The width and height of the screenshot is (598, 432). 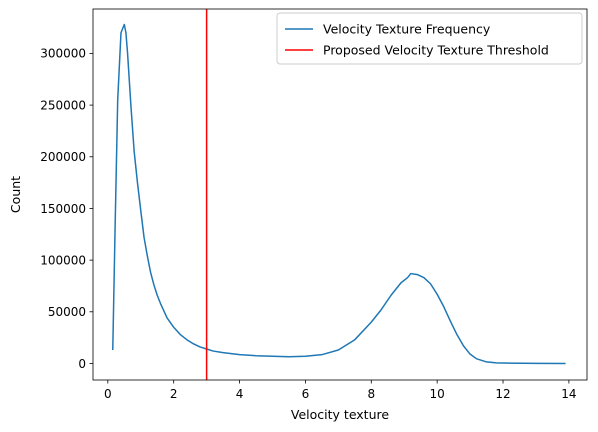 What do you see at coordinates (437, 394) in the screenshot?
I see `x-tick-label: 10` at bounding box center [437, 394].